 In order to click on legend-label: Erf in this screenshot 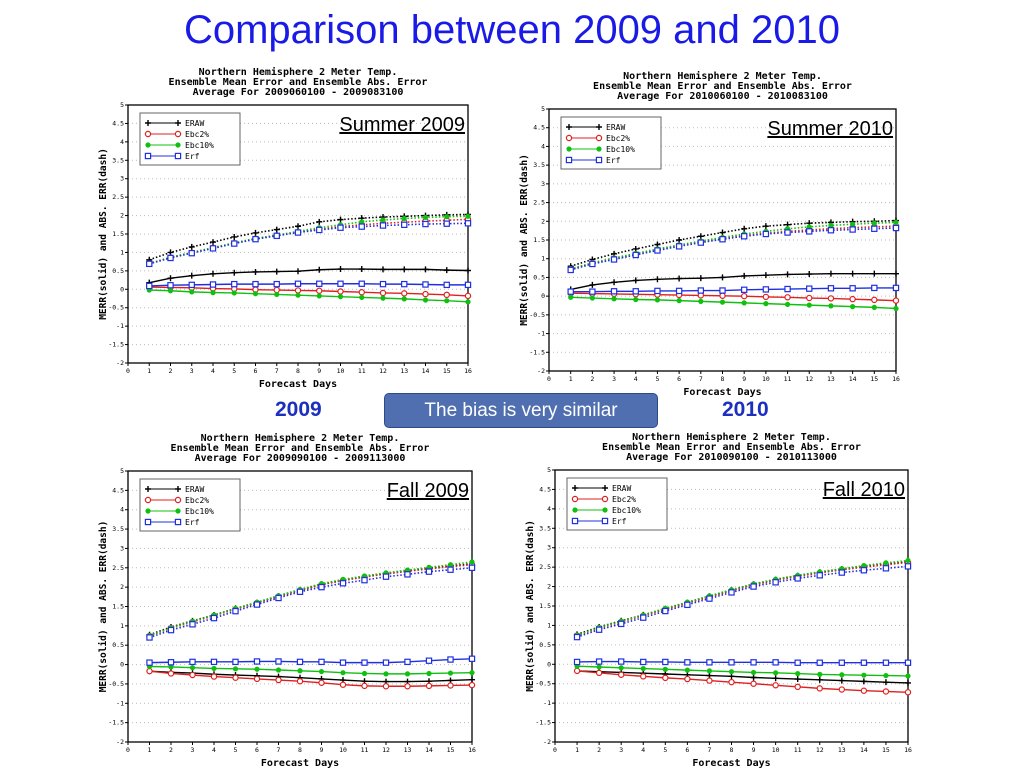, I will do `click(192, 156)`.